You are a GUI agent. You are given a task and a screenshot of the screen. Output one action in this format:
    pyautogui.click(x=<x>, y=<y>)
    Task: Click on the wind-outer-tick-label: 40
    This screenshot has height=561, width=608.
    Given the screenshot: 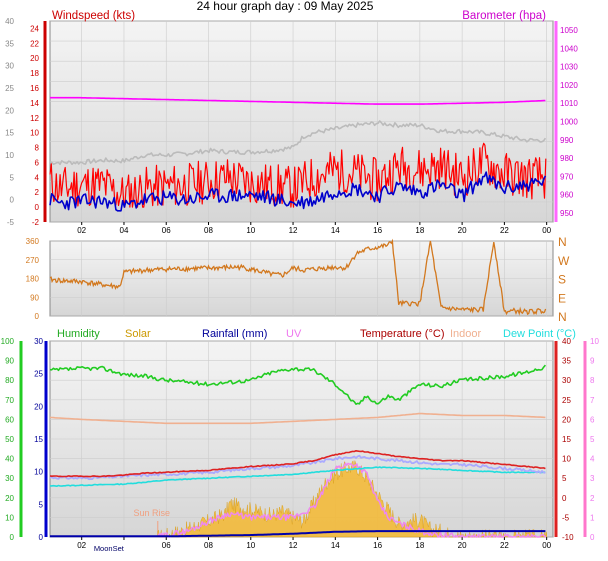 What is the action you would take?
    pyautogui.click(x=9, y=21)
    